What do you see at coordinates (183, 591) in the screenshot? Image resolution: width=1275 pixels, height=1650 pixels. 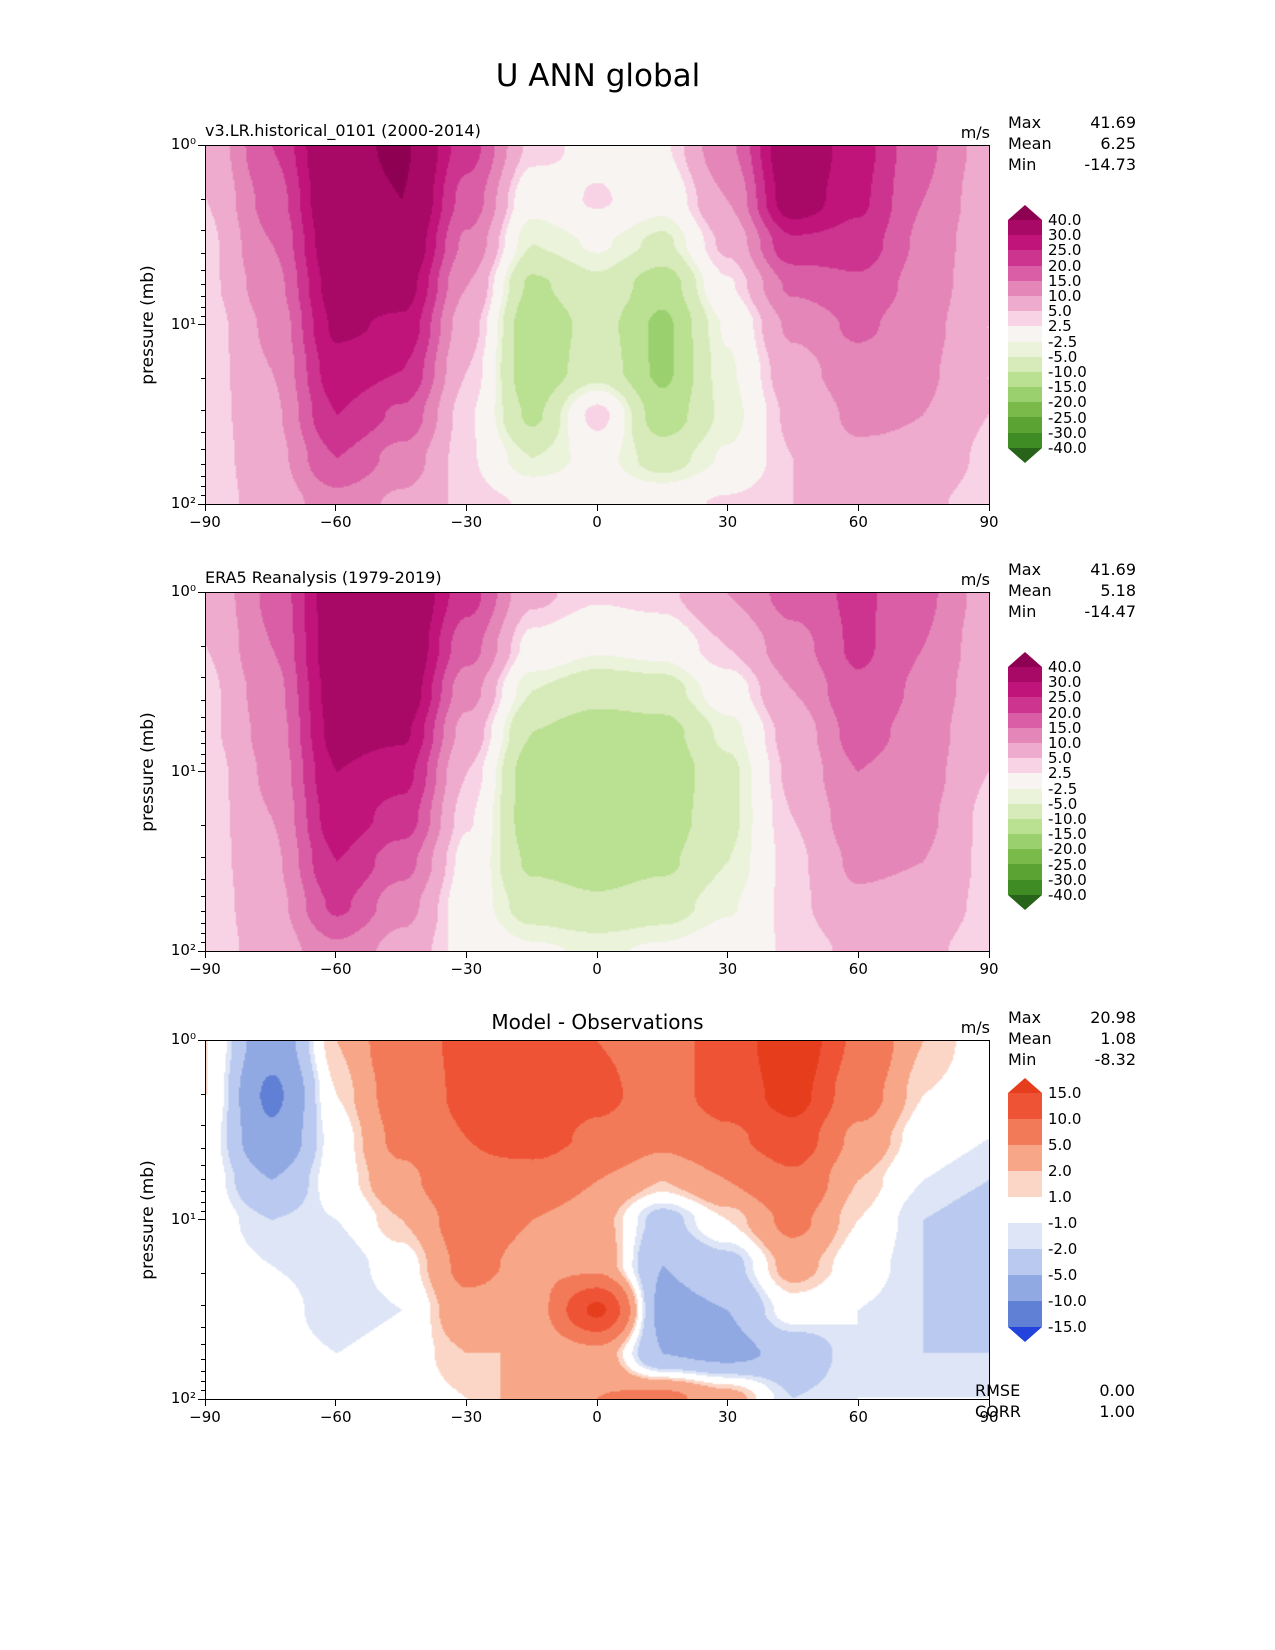 I see `y-tick-label: 10⁰` at bounding box center [183, 591].